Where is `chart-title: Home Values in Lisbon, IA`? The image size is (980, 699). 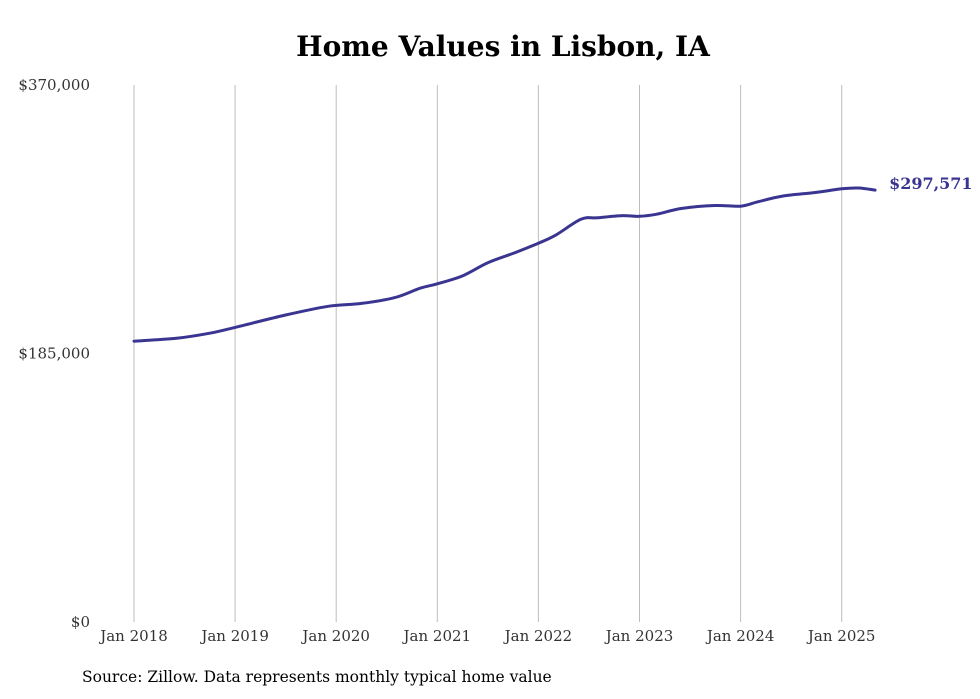
chart-title: Home Values in Lisbon, IA is located at coordinates (503, 46).